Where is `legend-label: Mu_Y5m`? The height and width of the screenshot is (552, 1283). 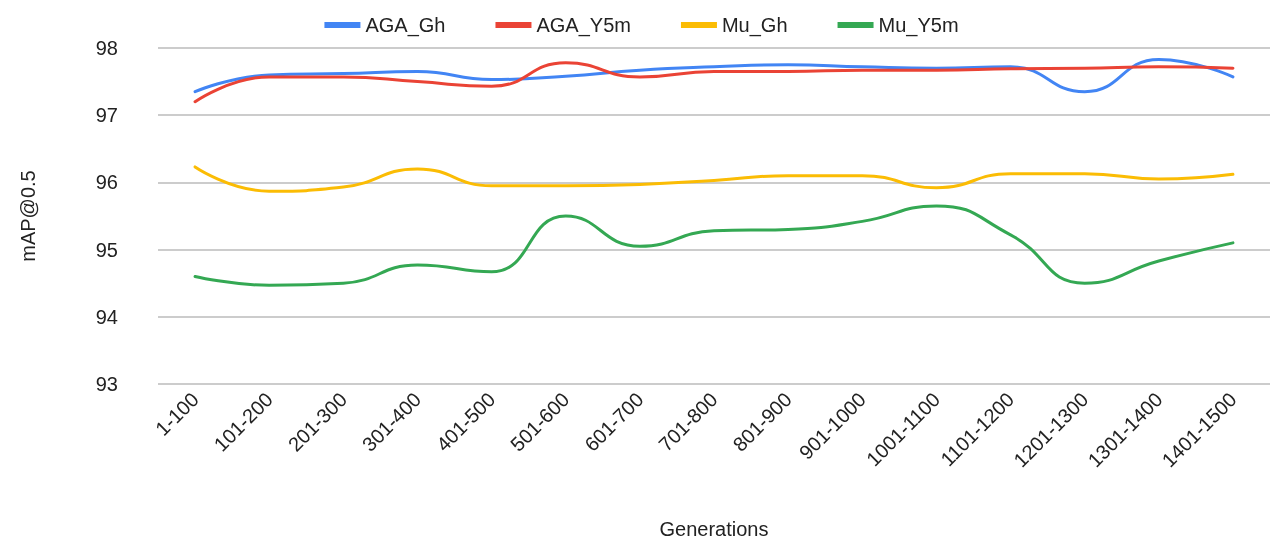 legend-label: Mu_Y5m is located at coordinates (918, 25).